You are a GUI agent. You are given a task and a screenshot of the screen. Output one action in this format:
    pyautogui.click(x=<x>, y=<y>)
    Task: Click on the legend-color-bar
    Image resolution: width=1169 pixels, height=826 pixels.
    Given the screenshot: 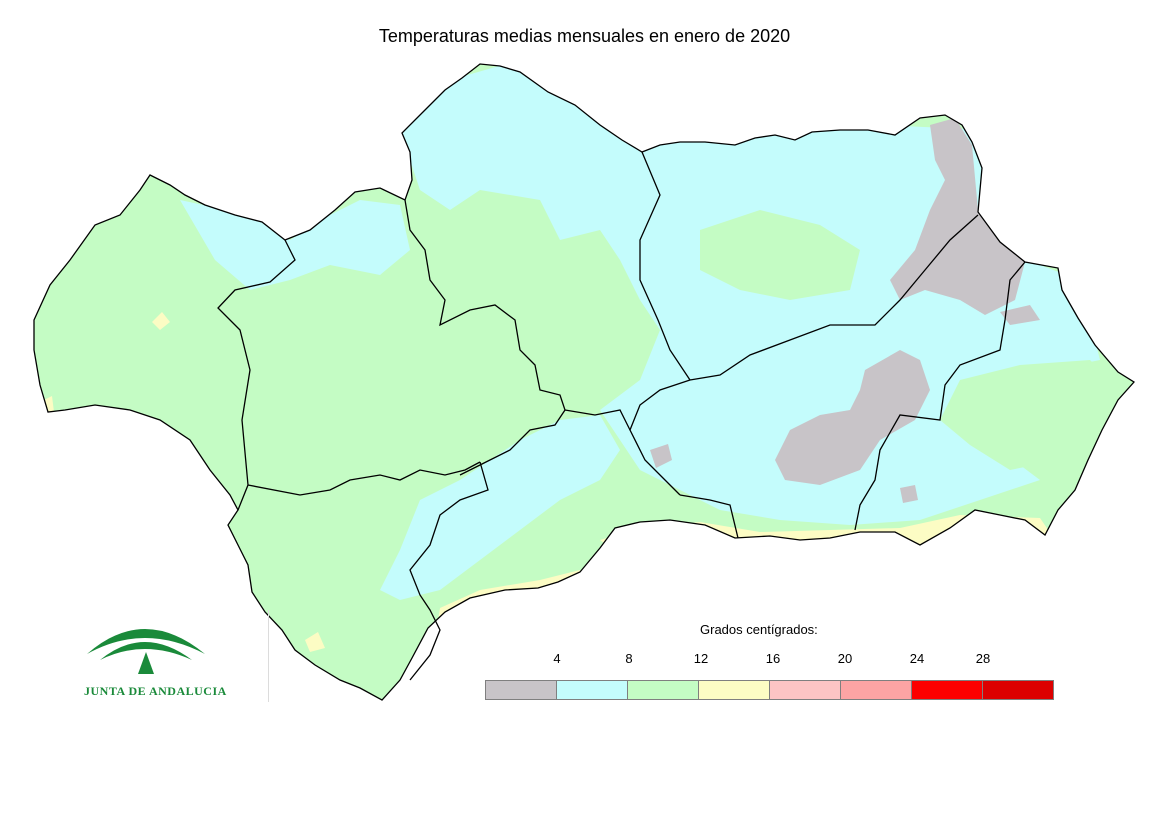 What is the action you would take?
    pyautogui.click(x=769, y=690)
    